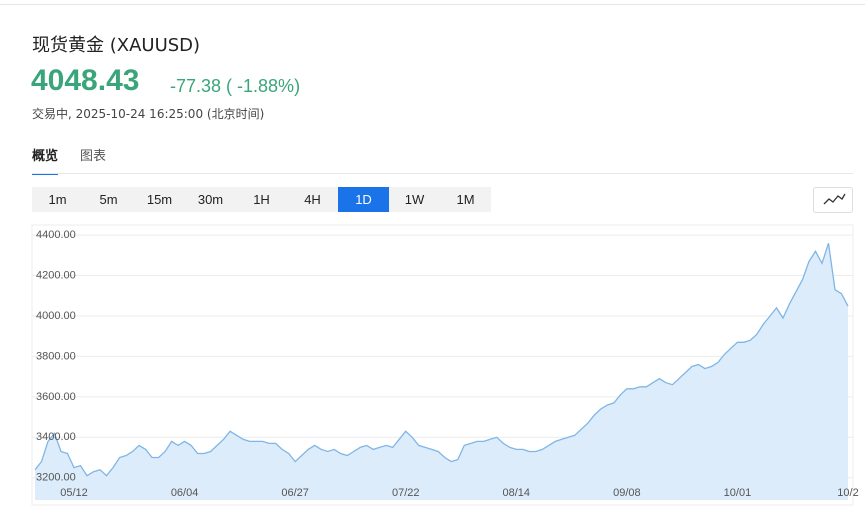 The height and width of the screenshot is (512, 865). Describe the element at coordinates (56, 437) in the screenshot. I see `y-tick-label: 3400.00` at that location.